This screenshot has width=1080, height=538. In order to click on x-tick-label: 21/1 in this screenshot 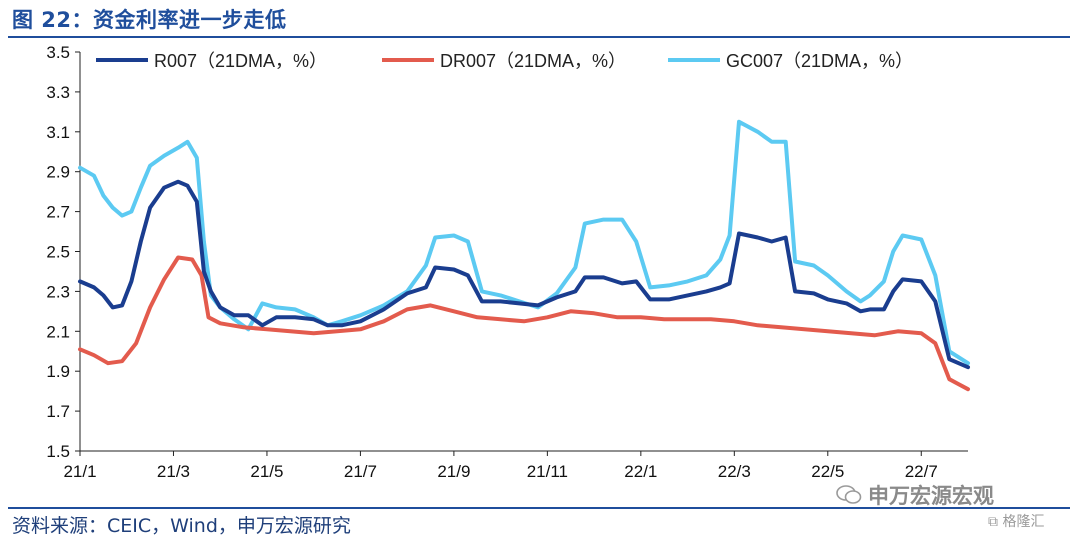, I will do `click(79, 471)`.